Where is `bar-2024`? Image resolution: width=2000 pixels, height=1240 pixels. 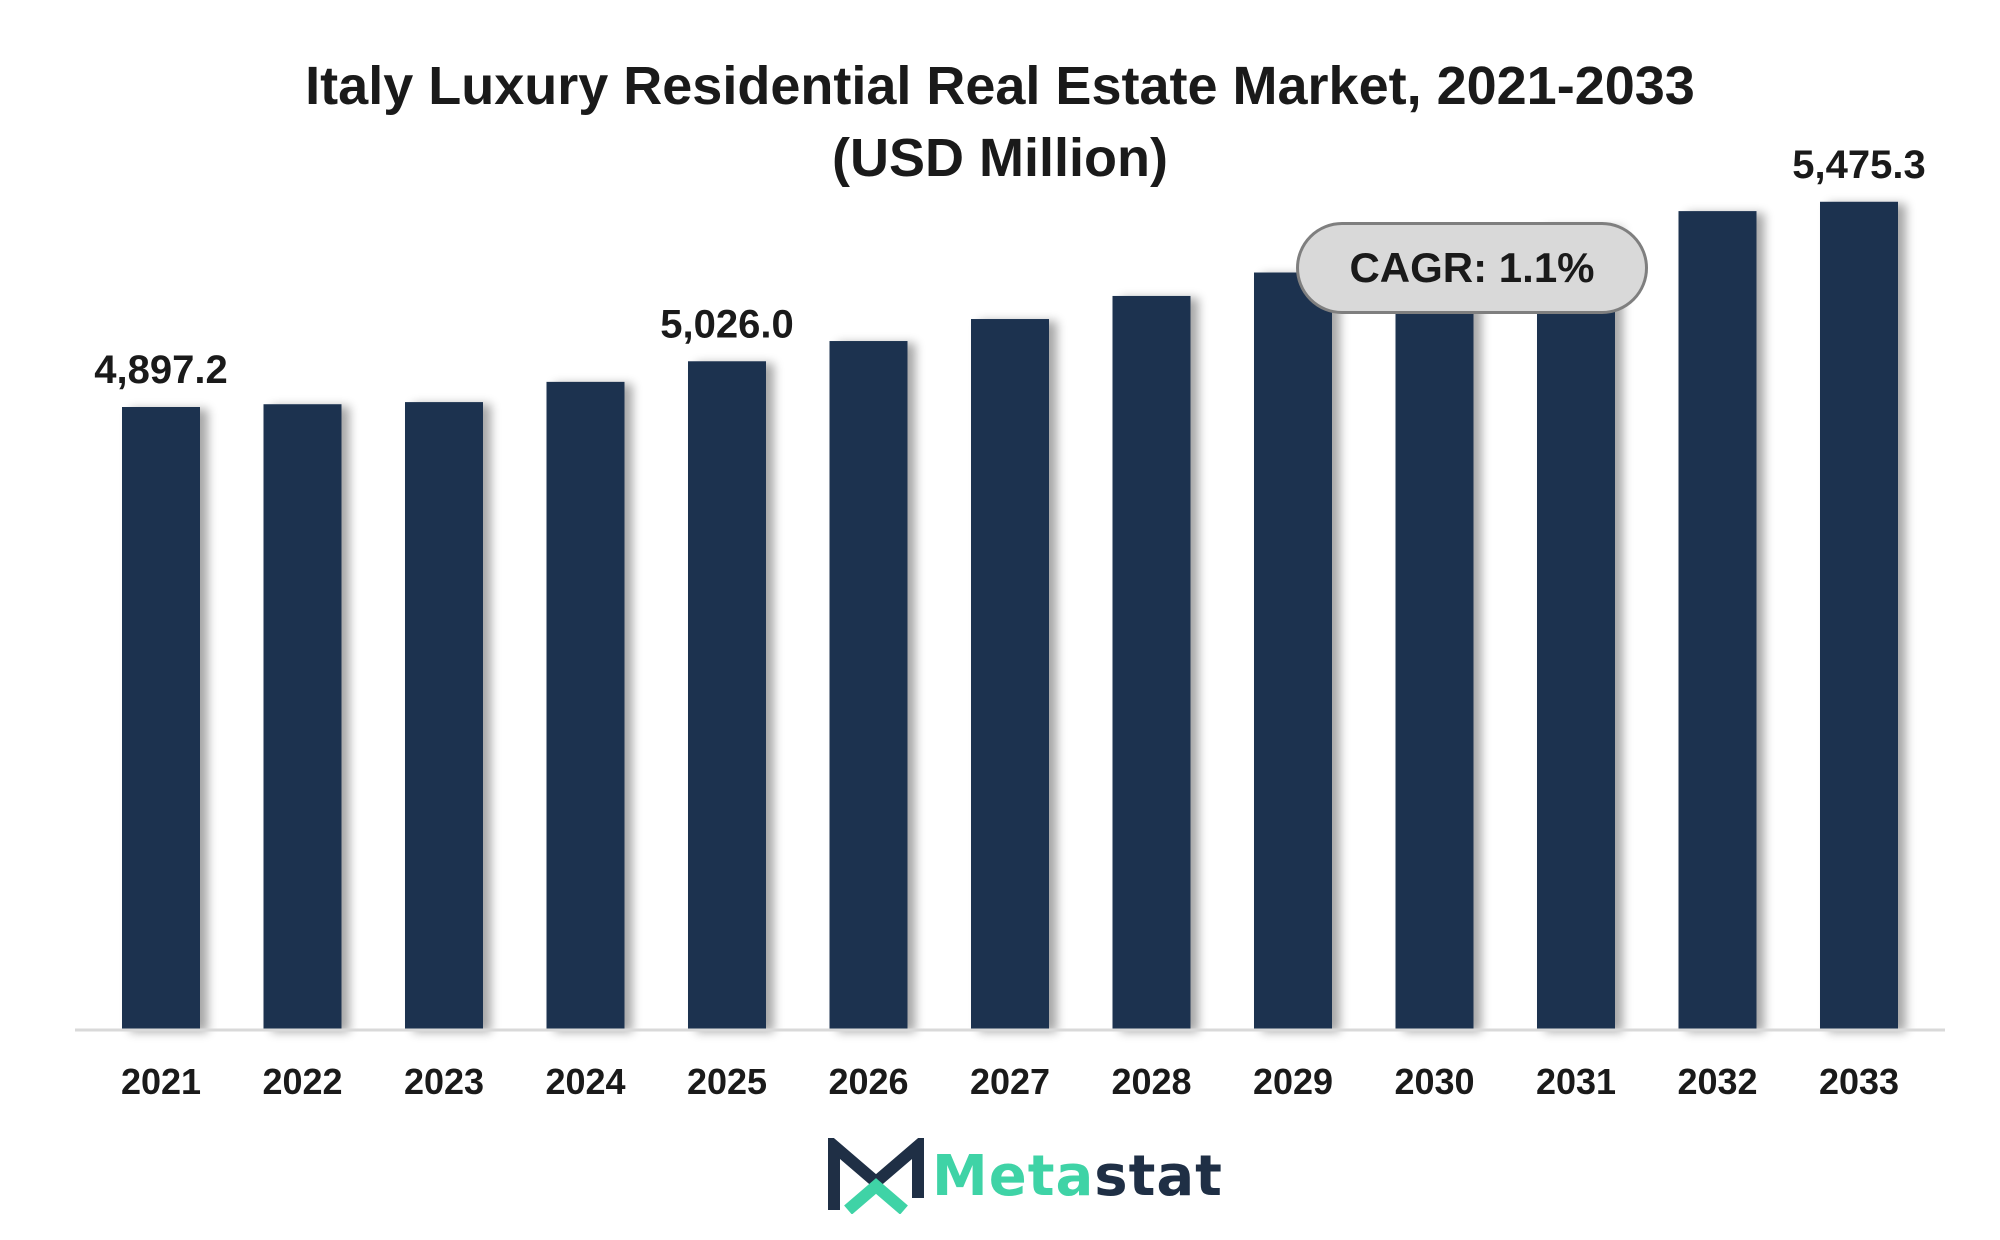 bar-2024 is located at coordinates (585, 706).